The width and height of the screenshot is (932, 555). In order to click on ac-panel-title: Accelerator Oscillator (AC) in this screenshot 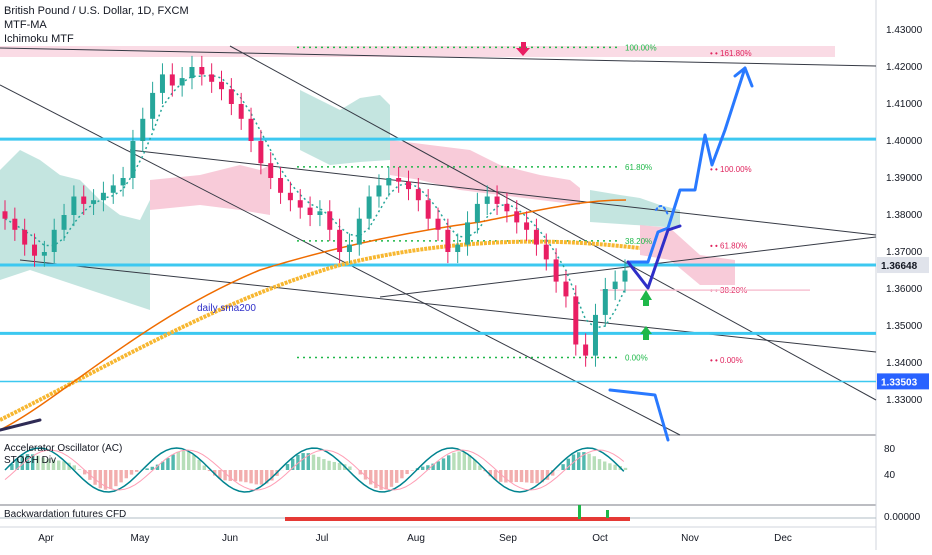, I will do `click(63, 448)`.